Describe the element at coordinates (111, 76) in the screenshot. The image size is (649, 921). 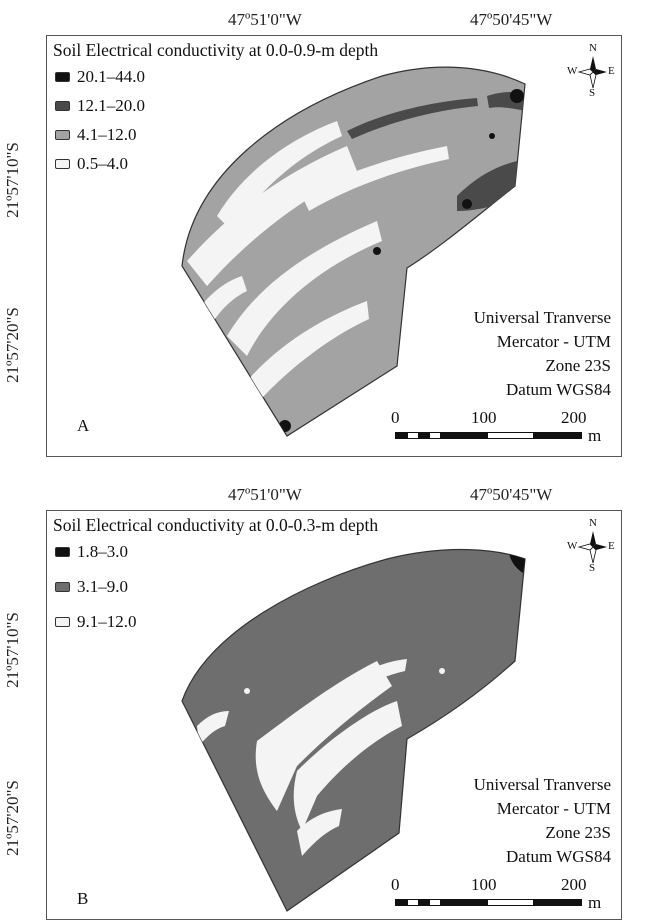
I see `legend-label: 20.1–44.0` at that location.